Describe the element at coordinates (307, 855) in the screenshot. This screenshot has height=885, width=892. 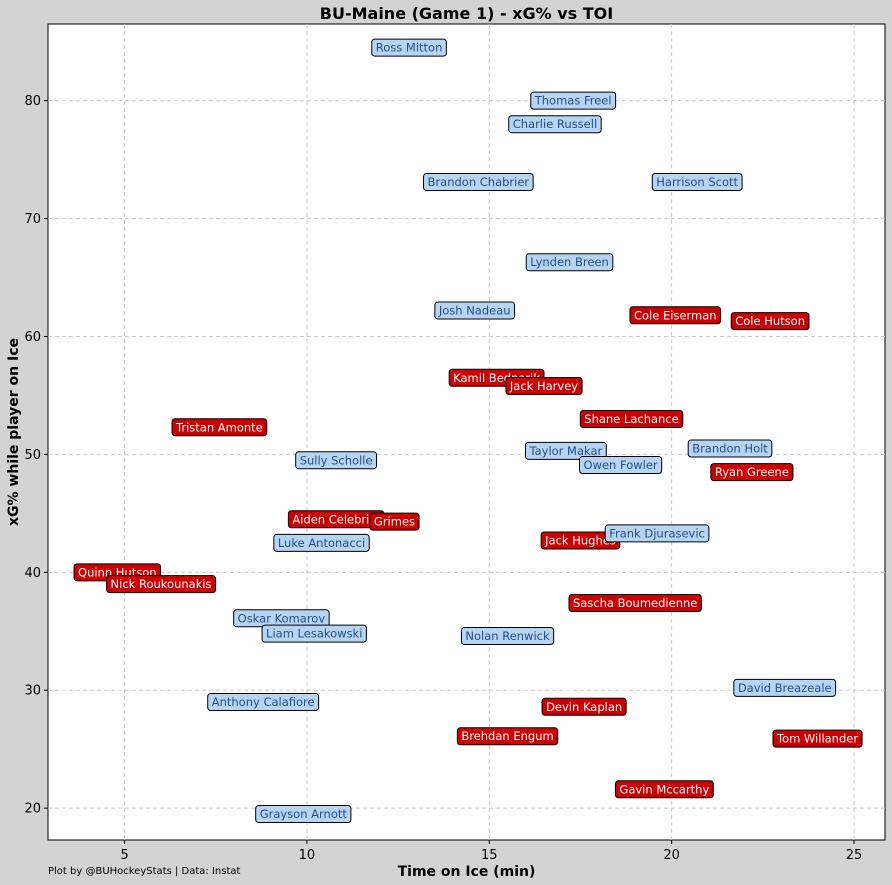
I see `x-tick-label: 10` at that location.